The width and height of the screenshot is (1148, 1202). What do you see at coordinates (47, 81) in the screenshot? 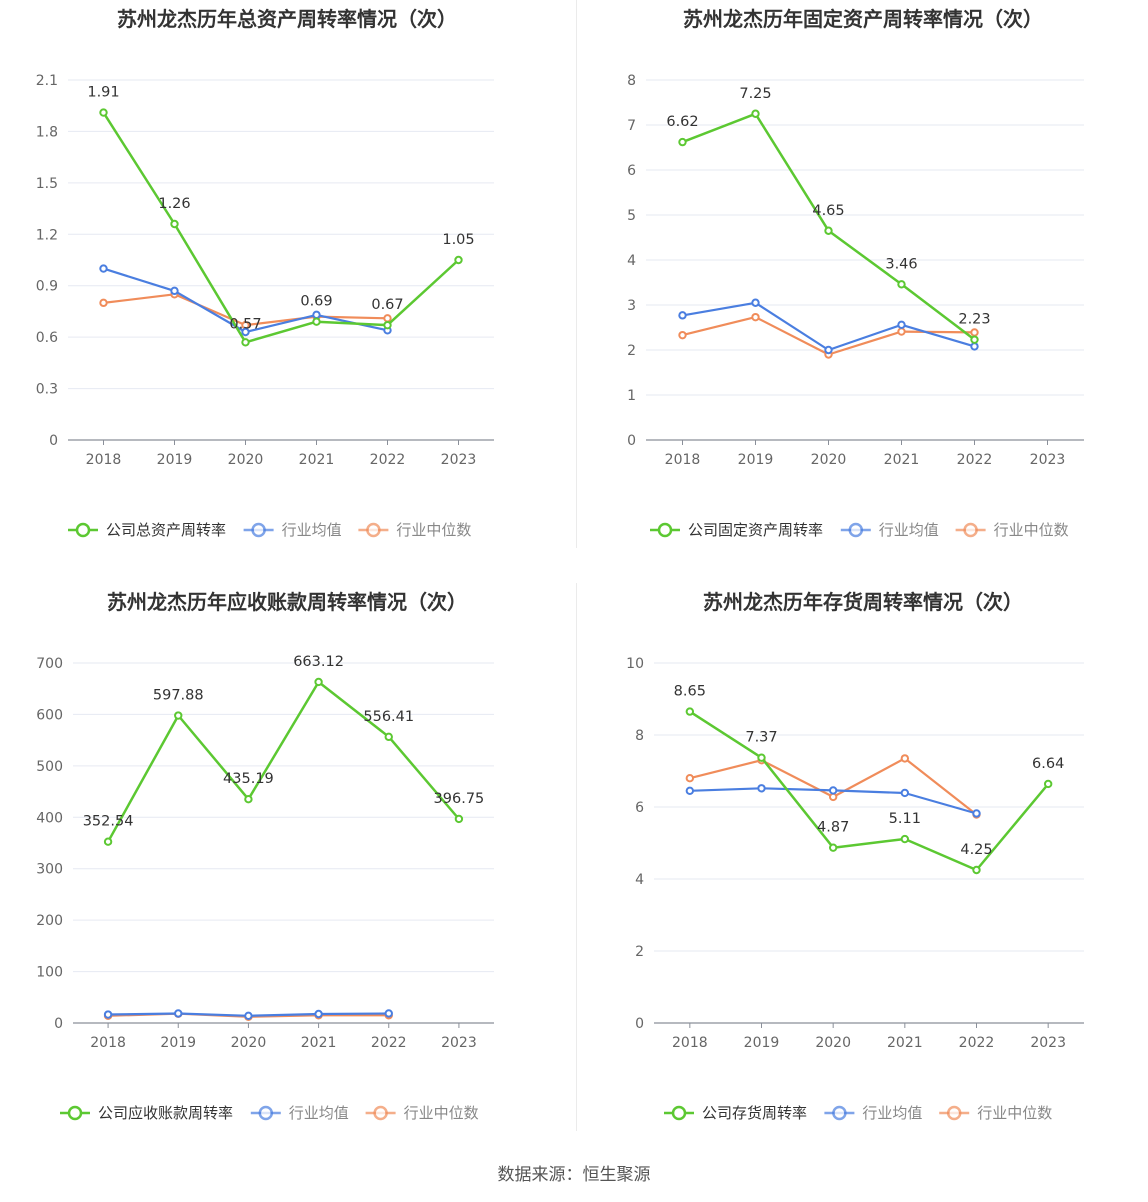
I see `y-tick-label: 2.1` at bounding box center [47, 81].